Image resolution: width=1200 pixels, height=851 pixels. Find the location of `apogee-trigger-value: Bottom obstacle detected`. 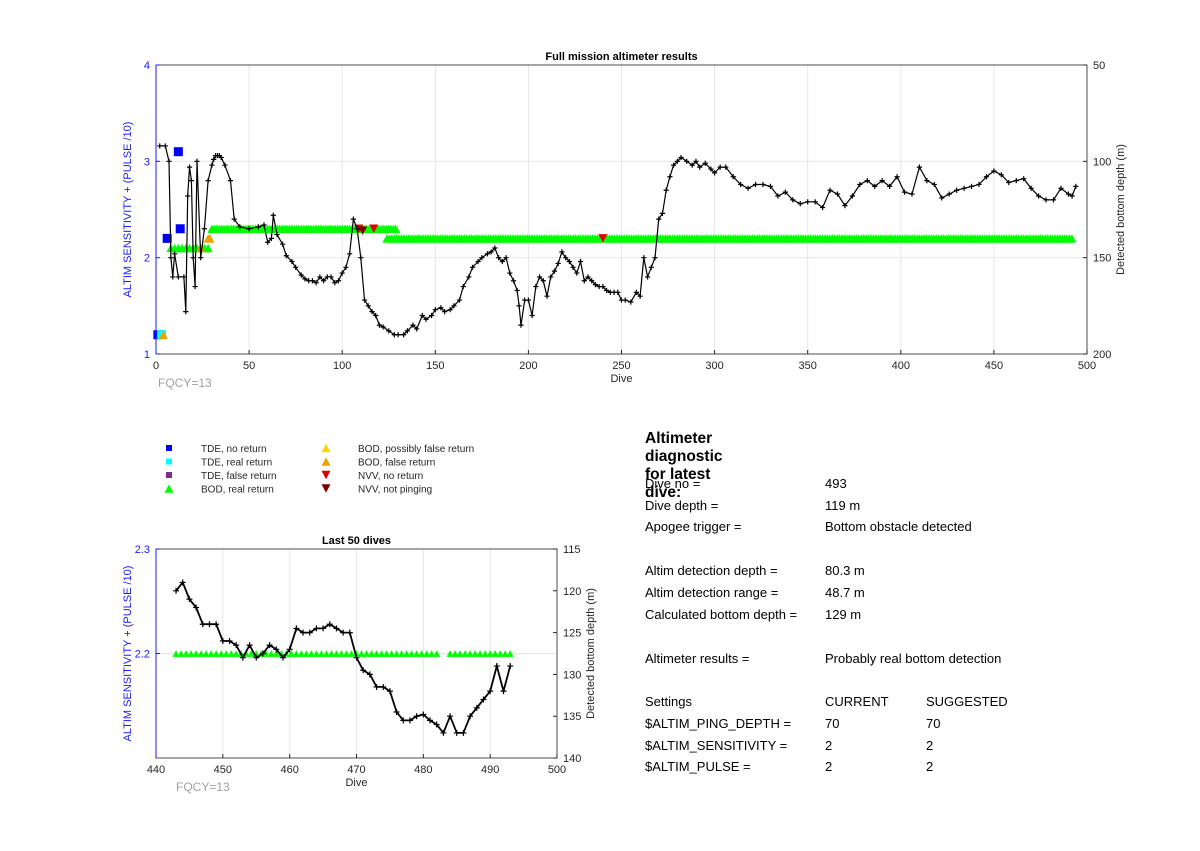

apogee-trigger-value: Bottom obstacle detected is located at coordinates (898, 526).